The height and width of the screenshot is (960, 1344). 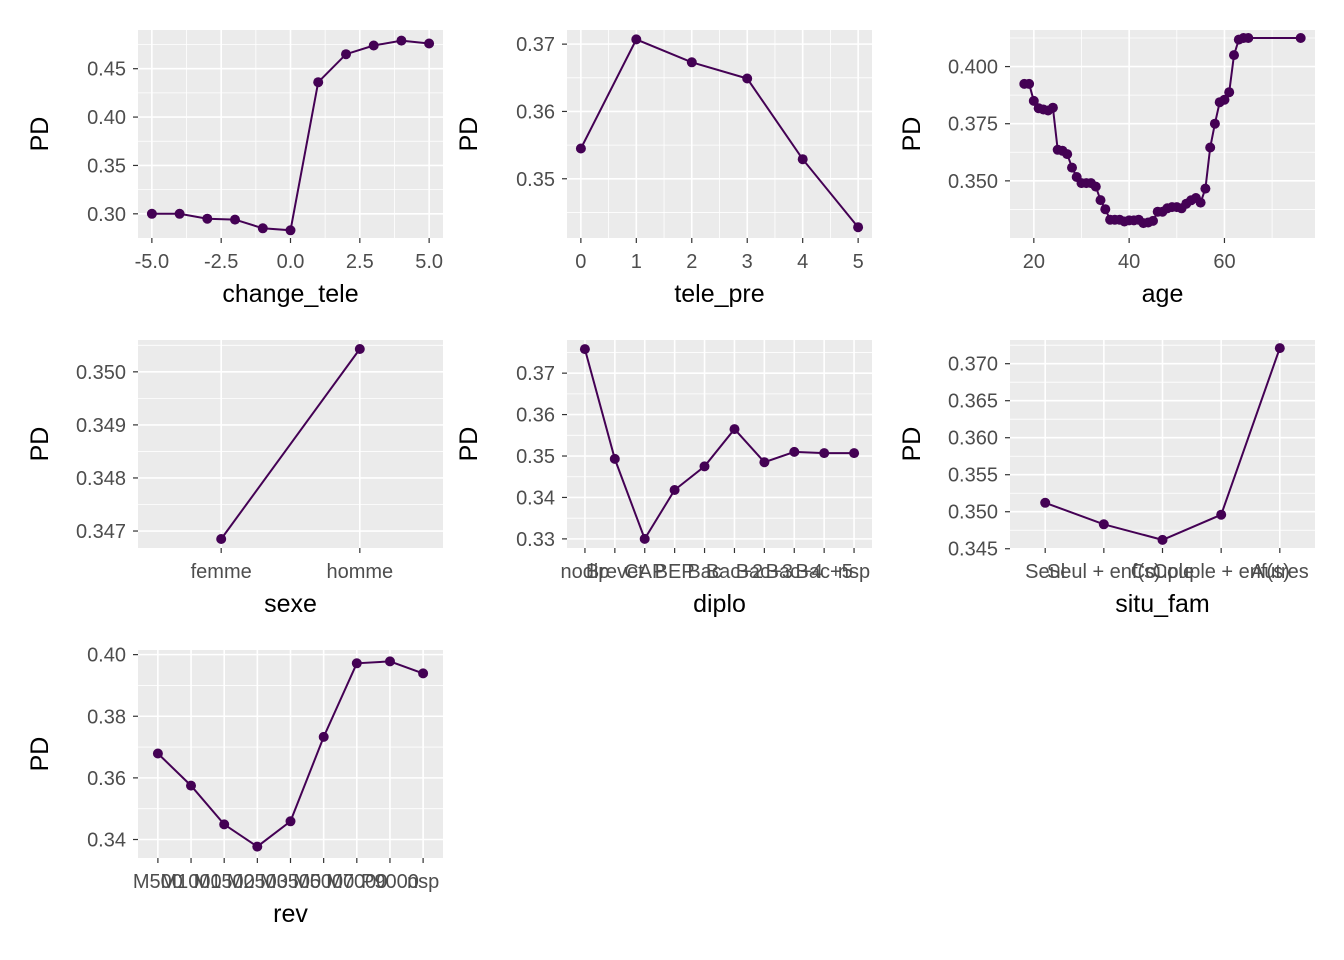 I want to click on x-tick-label: Bac+4, so click(x=794, y=572).